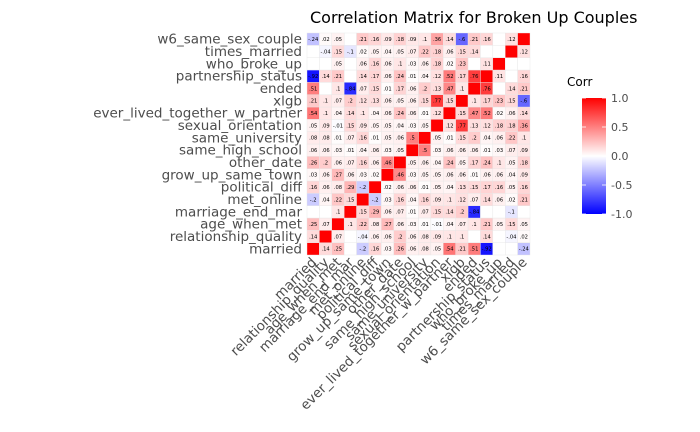  What do you see at coordinates (363, 151) in the screenshot?
I see `cell-label-same_high_school-met_online: .04` at bounding box center [363, 151].